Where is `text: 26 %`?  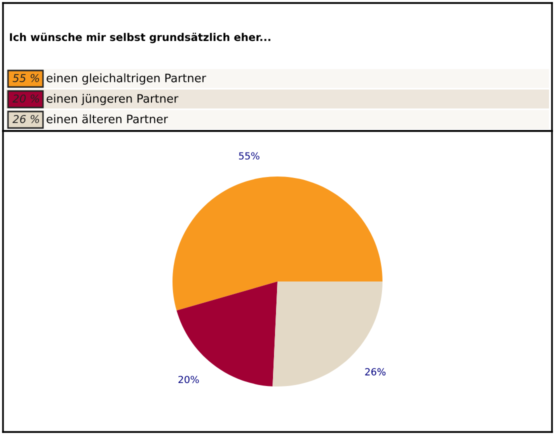 text: 26 % is located at coordinates (26, 119).